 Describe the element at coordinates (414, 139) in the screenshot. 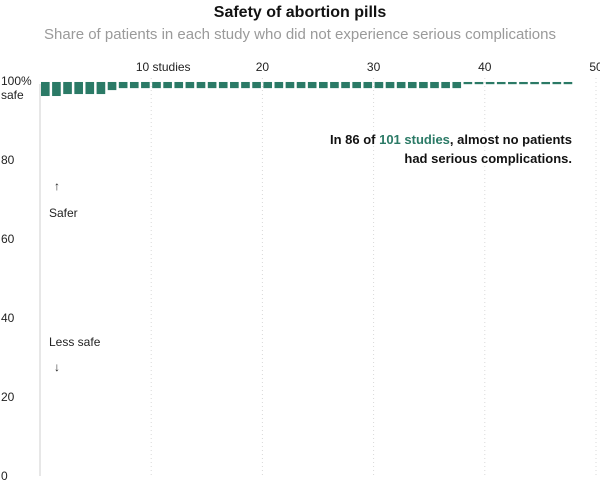

I see `annotation-highlight: 101 studies` at that location.